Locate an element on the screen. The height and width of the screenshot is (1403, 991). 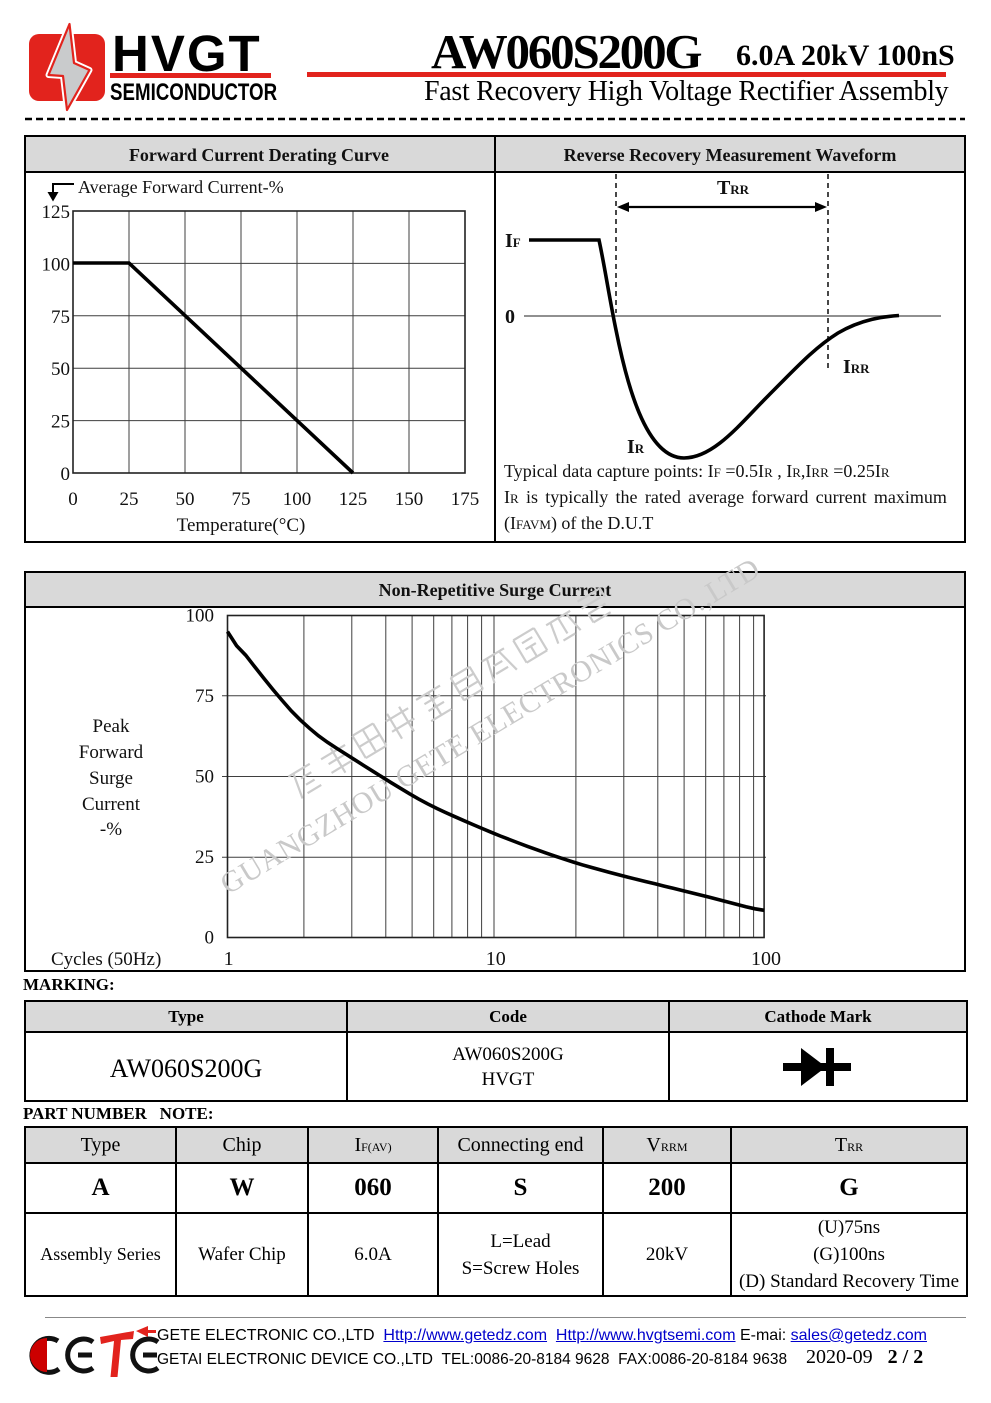
svg-text: Surge is located at coordinates (111, 778).